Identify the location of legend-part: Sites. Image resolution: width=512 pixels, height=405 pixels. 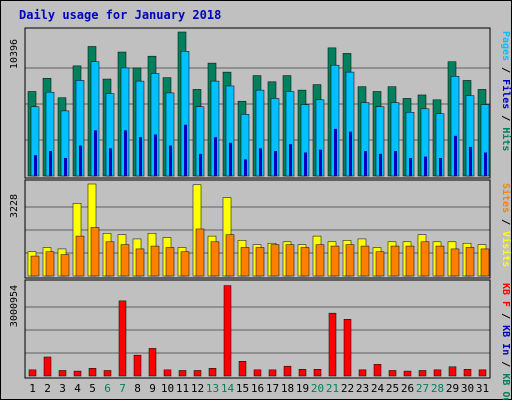
(506, 198).